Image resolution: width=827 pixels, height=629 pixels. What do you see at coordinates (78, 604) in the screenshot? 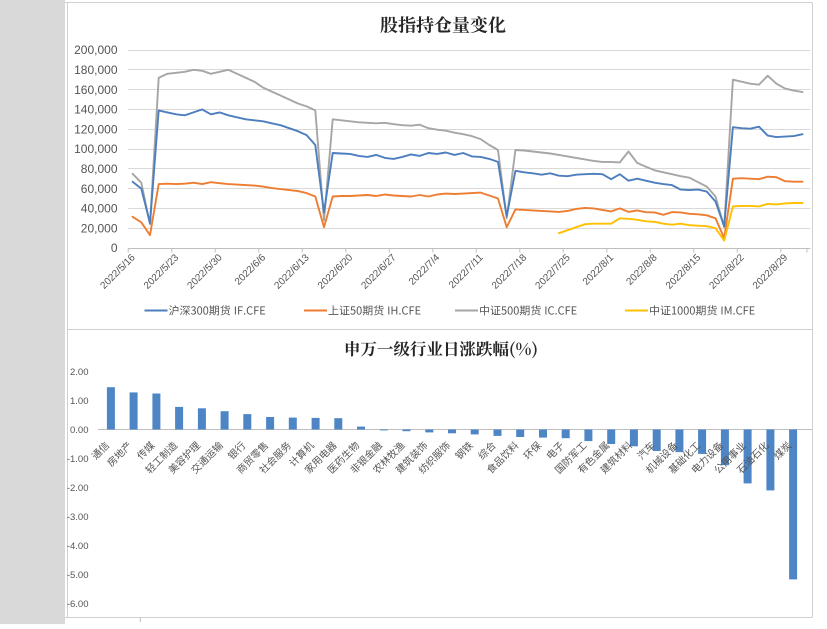
I see `svg-text: -6.00` at bounding box center [78, 604].